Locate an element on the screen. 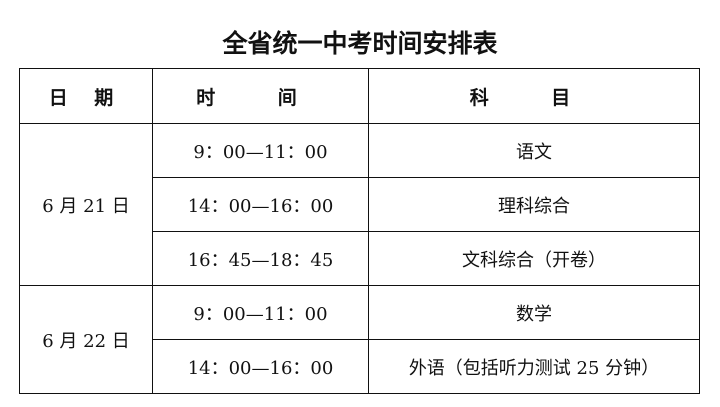  subject-cell: 数学 is located at coordinates (534, 312).